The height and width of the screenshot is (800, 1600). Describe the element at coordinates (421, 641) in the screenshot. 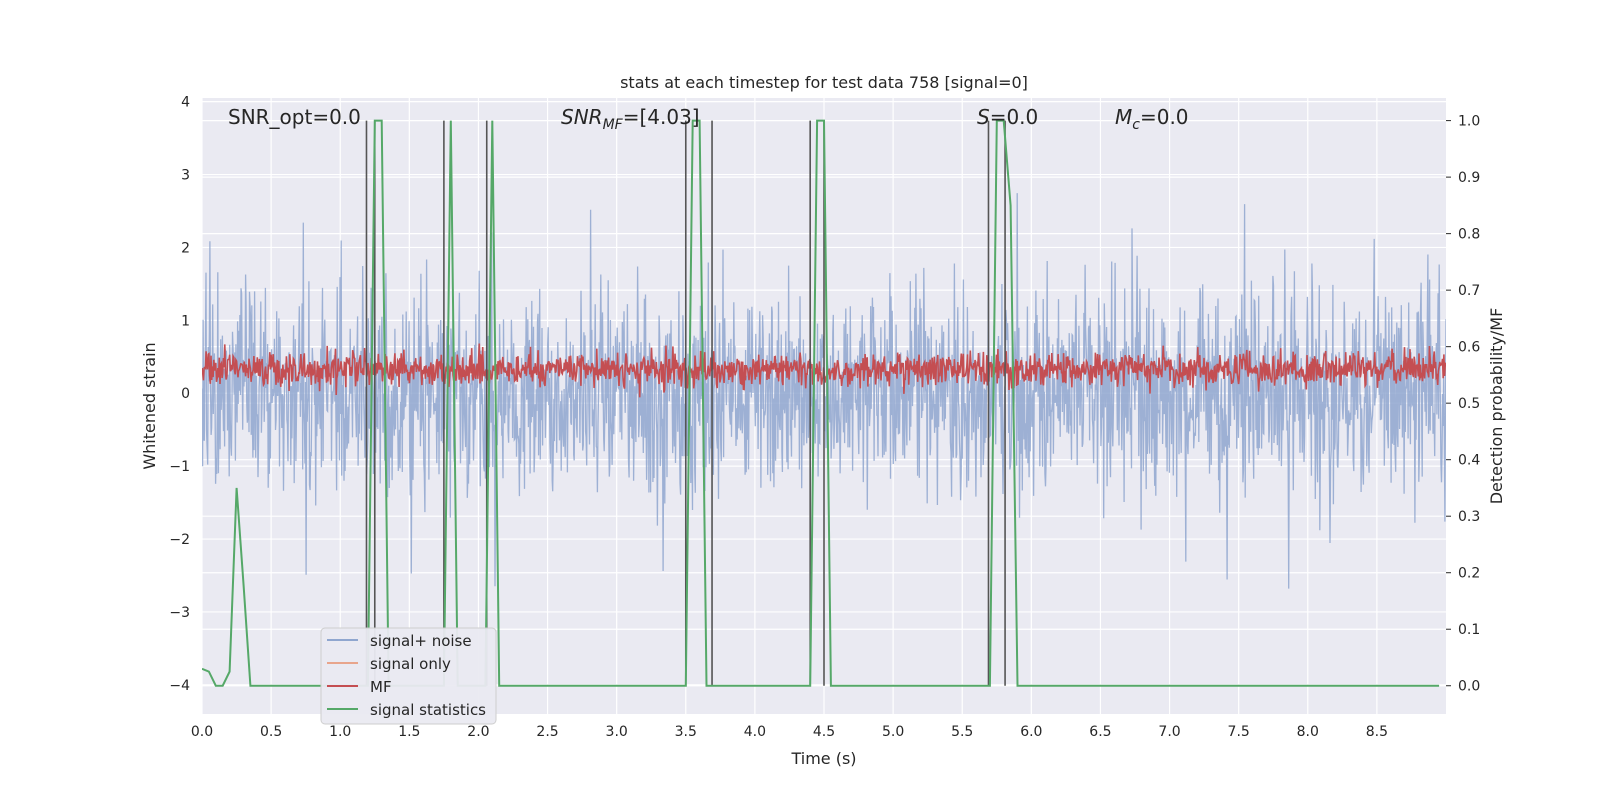

I see `svg-text: signal+ noise` at that location.